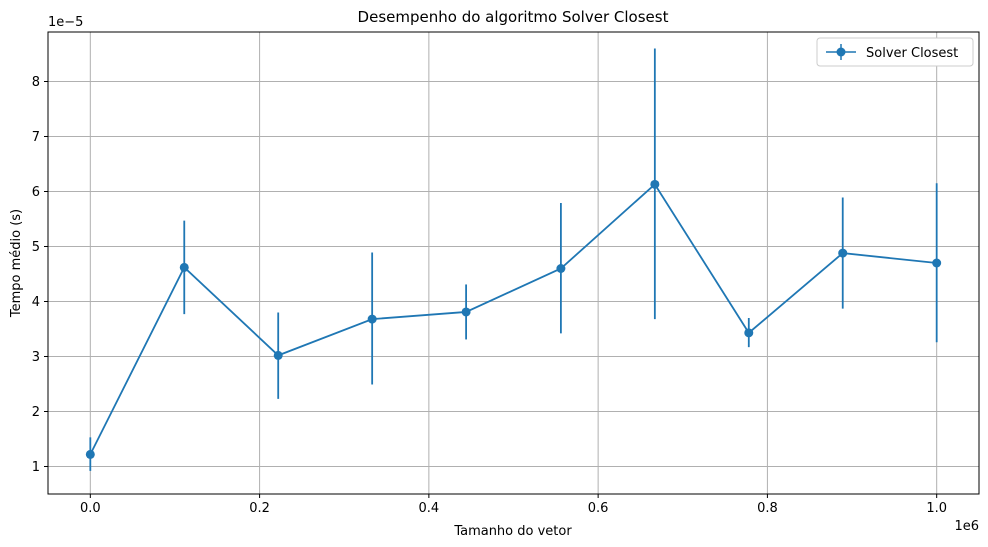 The height and width of the screenshot is (547, 988). I want to click on x-tick-label: 0.2, so click(259, 508).